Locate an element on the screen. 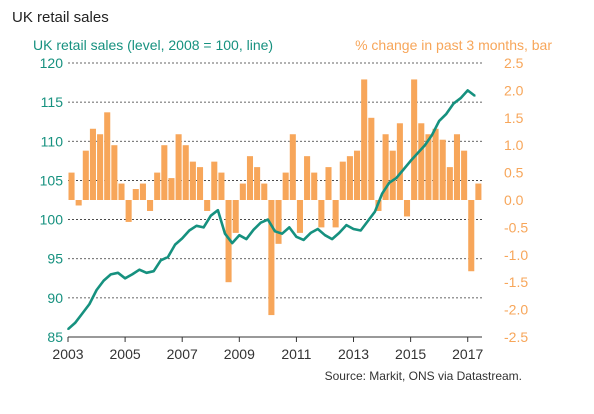 Image resolution: width=594 pixels, height=414 pixels. right-tick-label: 1.0 is located at coordinates (514, 145).